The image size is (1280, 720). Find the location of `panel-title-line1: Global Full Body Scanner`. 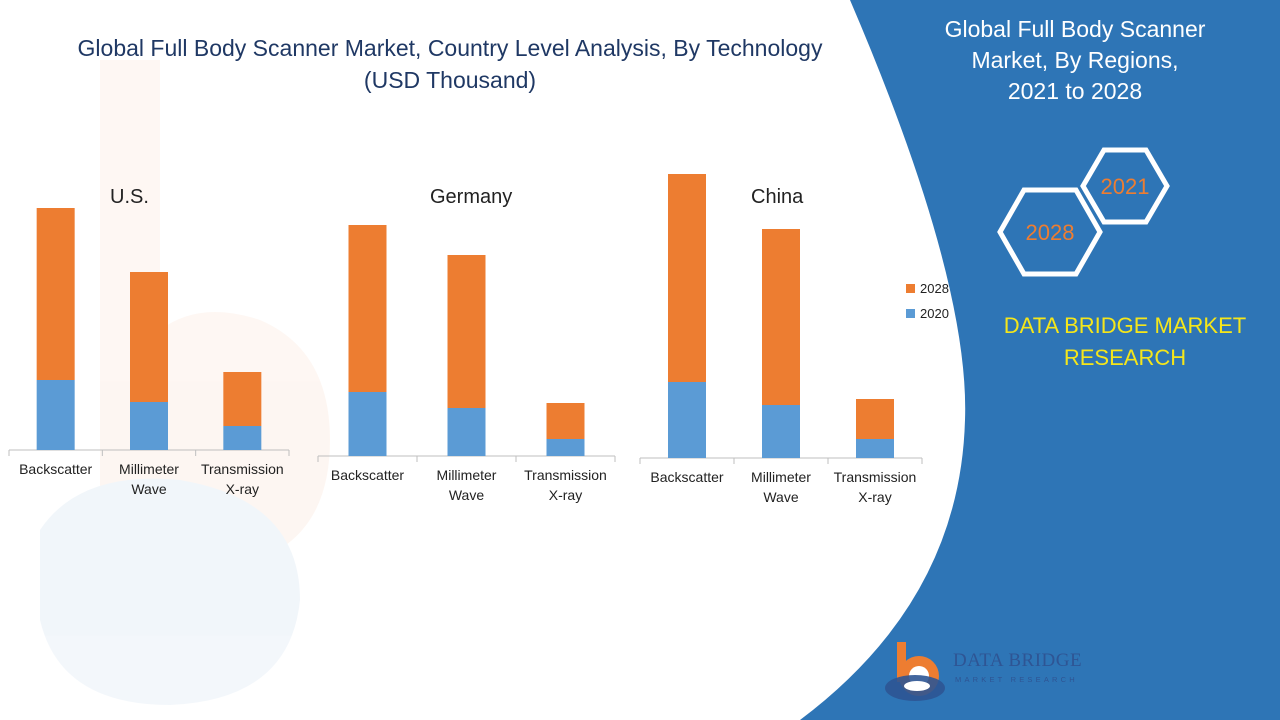

panel-title-line1: Global Full Body Scanner is located at coordinates (1075, 29).